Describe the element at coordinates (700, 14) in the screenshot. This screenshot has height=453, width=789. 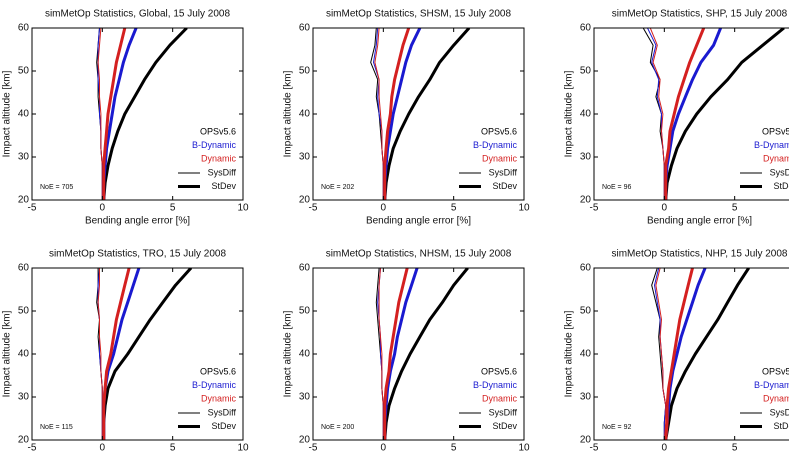
I see `chart-title: simMetOp Statistics, SHP, 15 July 2008` at that location.